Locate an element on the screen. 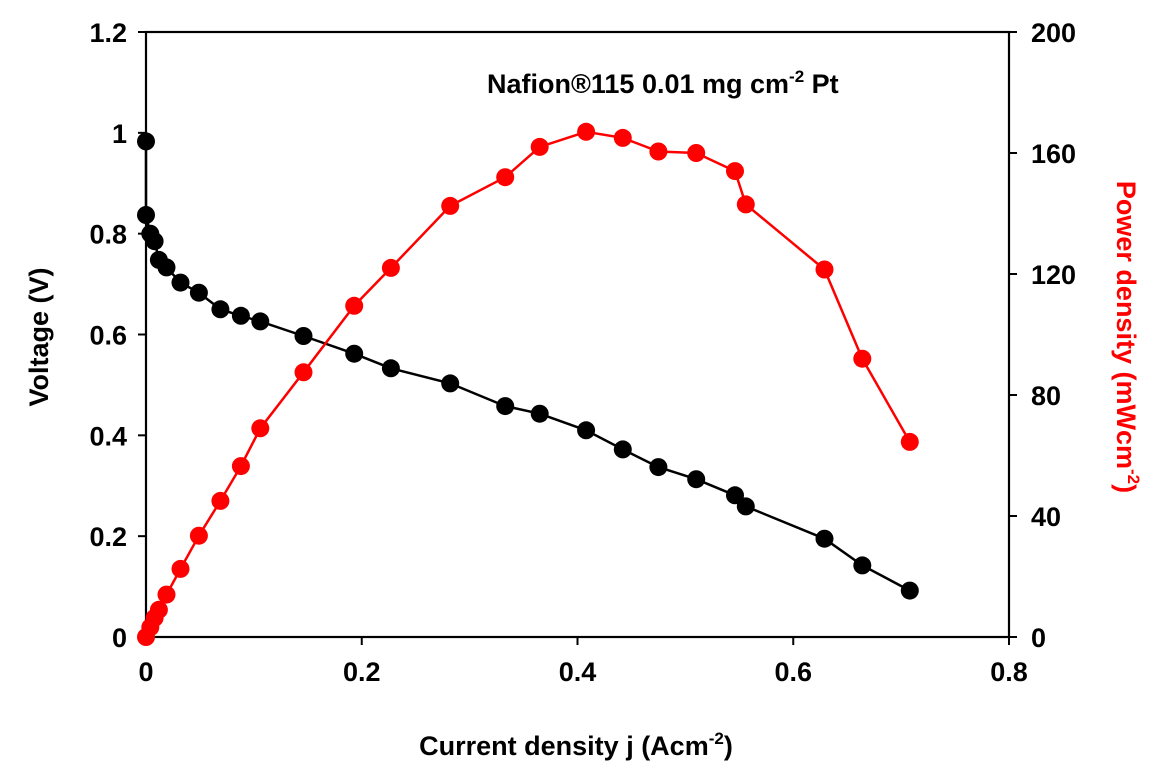 This screenshot has height=765, width=1158. x-axis-label: Current density j (Acm-2) is located at coordinates (576, 745).